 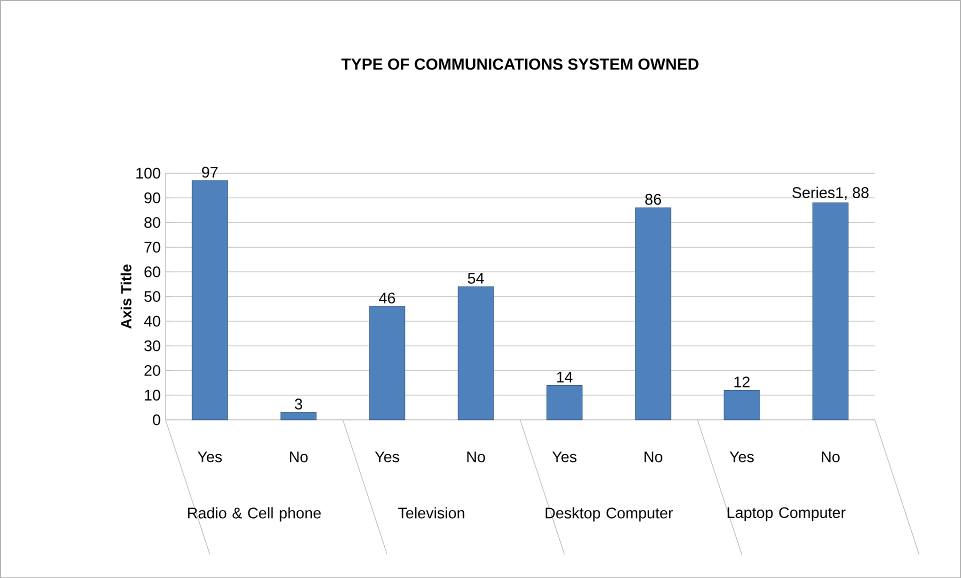 I want to click on data-label: 97, so click(x=210, y=172).